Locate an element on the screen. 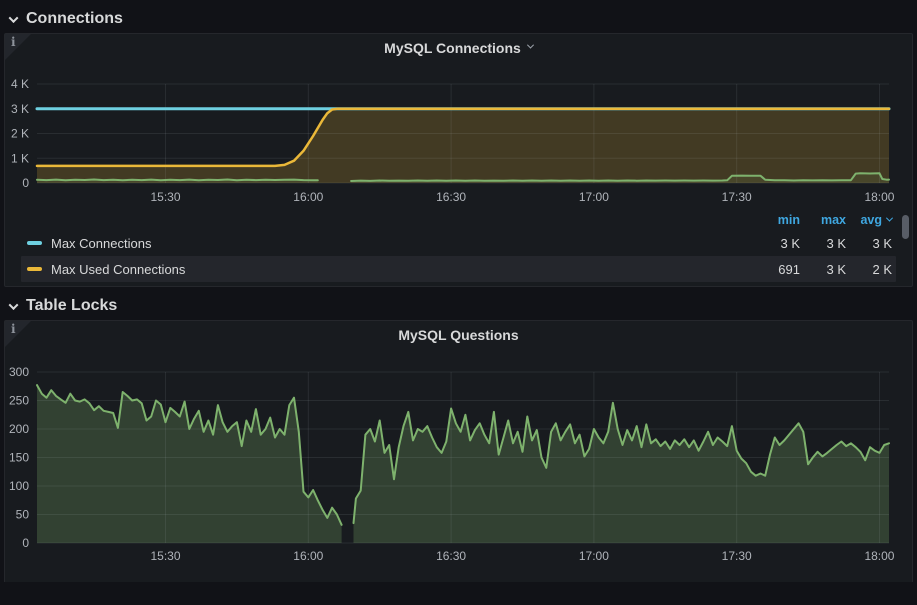 This screenshot has height=605, width=917. legend-header: min max avg is located at coordinates (458, 219).